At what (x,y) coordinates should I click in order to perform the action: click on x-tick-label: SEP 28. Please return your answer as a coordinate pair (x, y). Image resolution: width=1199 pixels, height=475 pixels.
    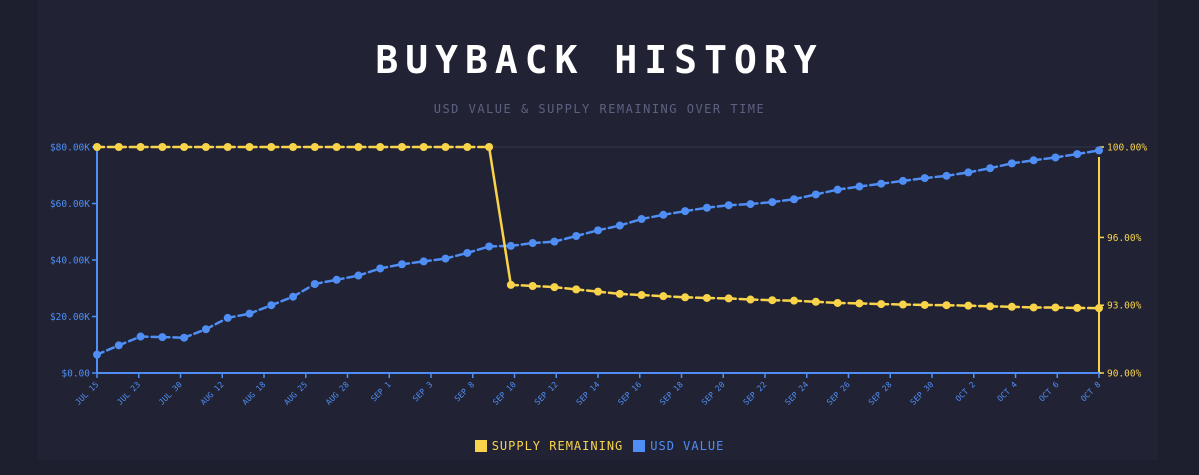
    Looking at the image, I should click on (880, 393).